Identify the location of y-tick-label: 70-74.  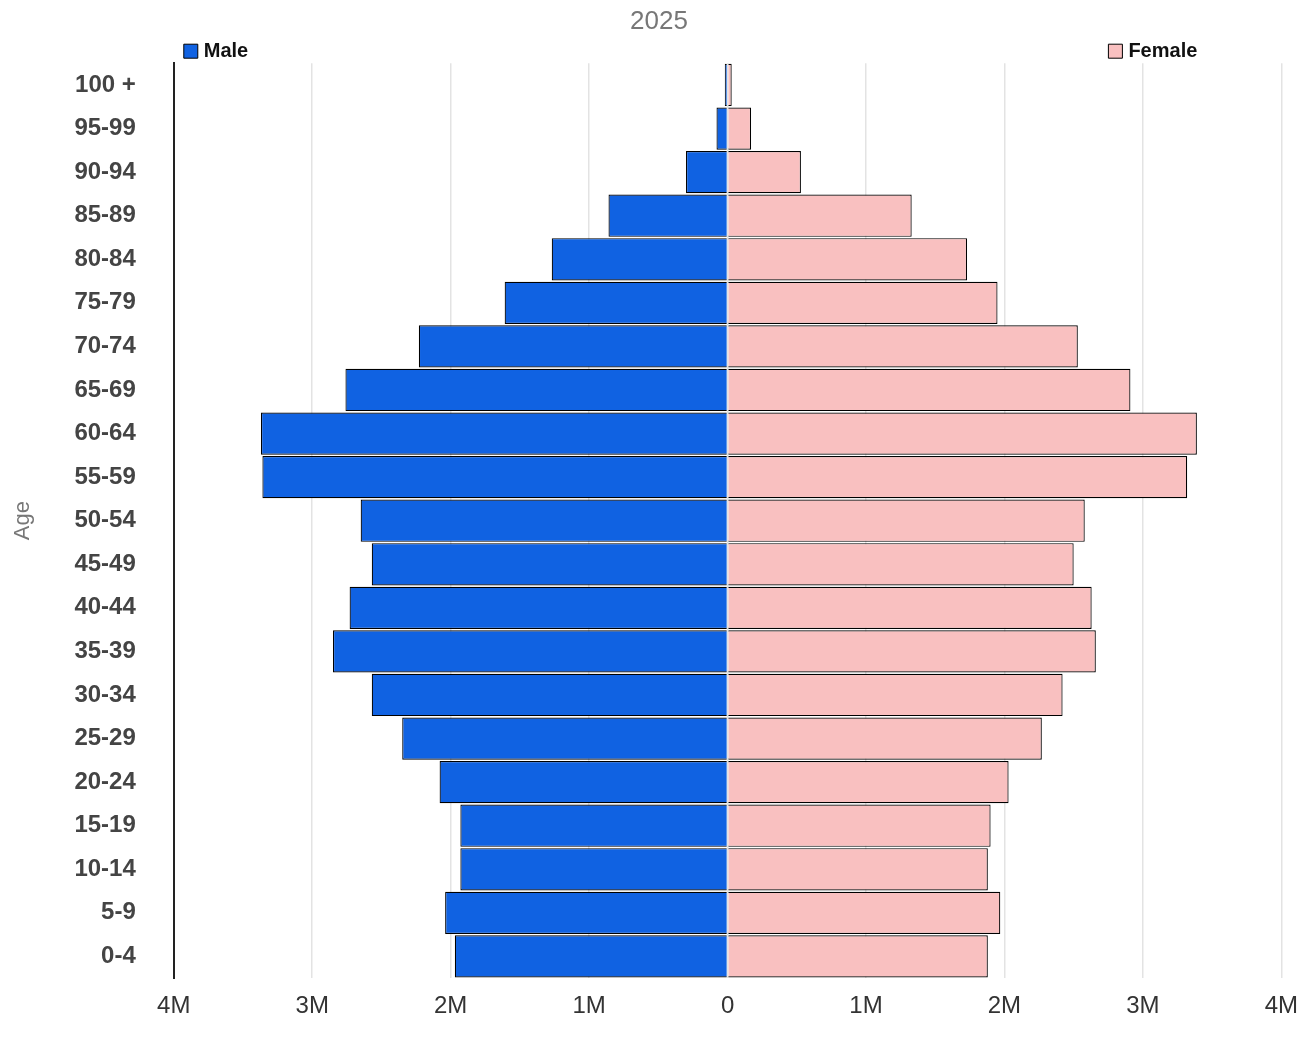
(105, 345).